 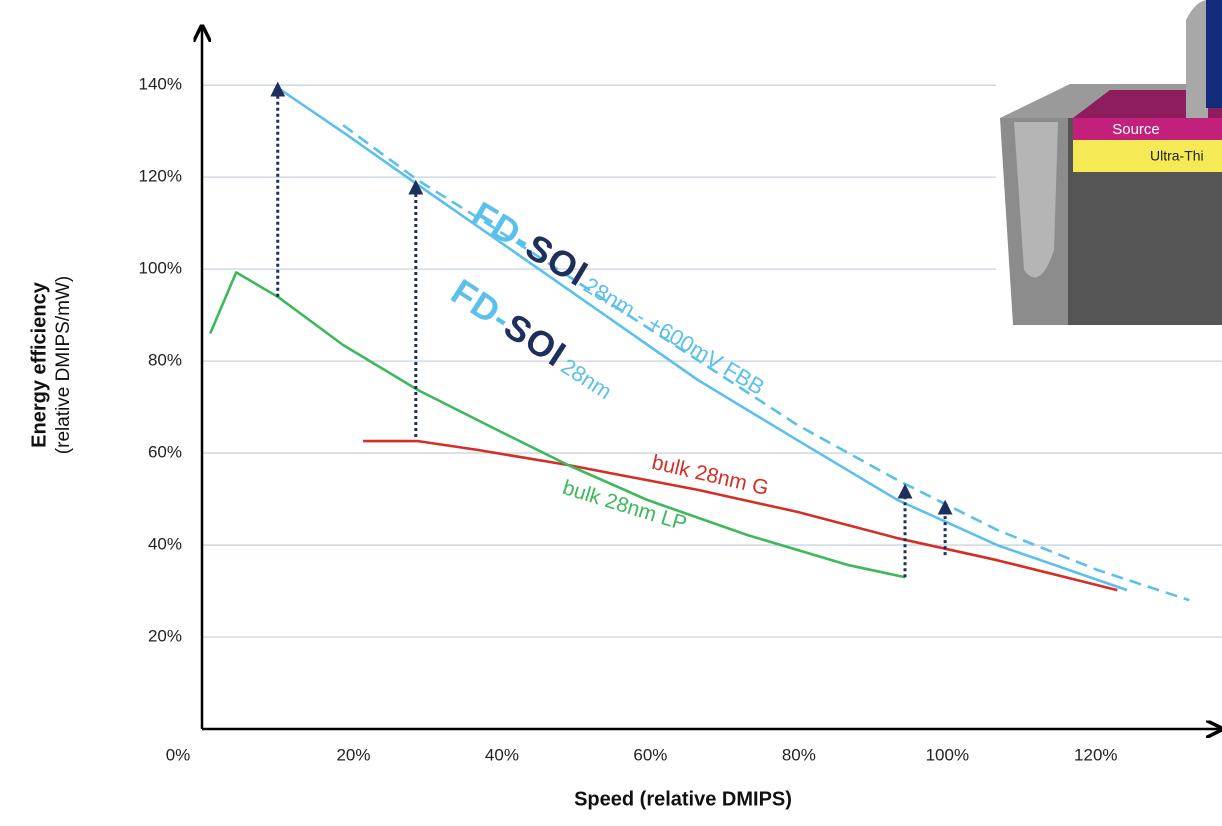 I want to click on y-tick-label: 20%, so click(x=165, y=636).